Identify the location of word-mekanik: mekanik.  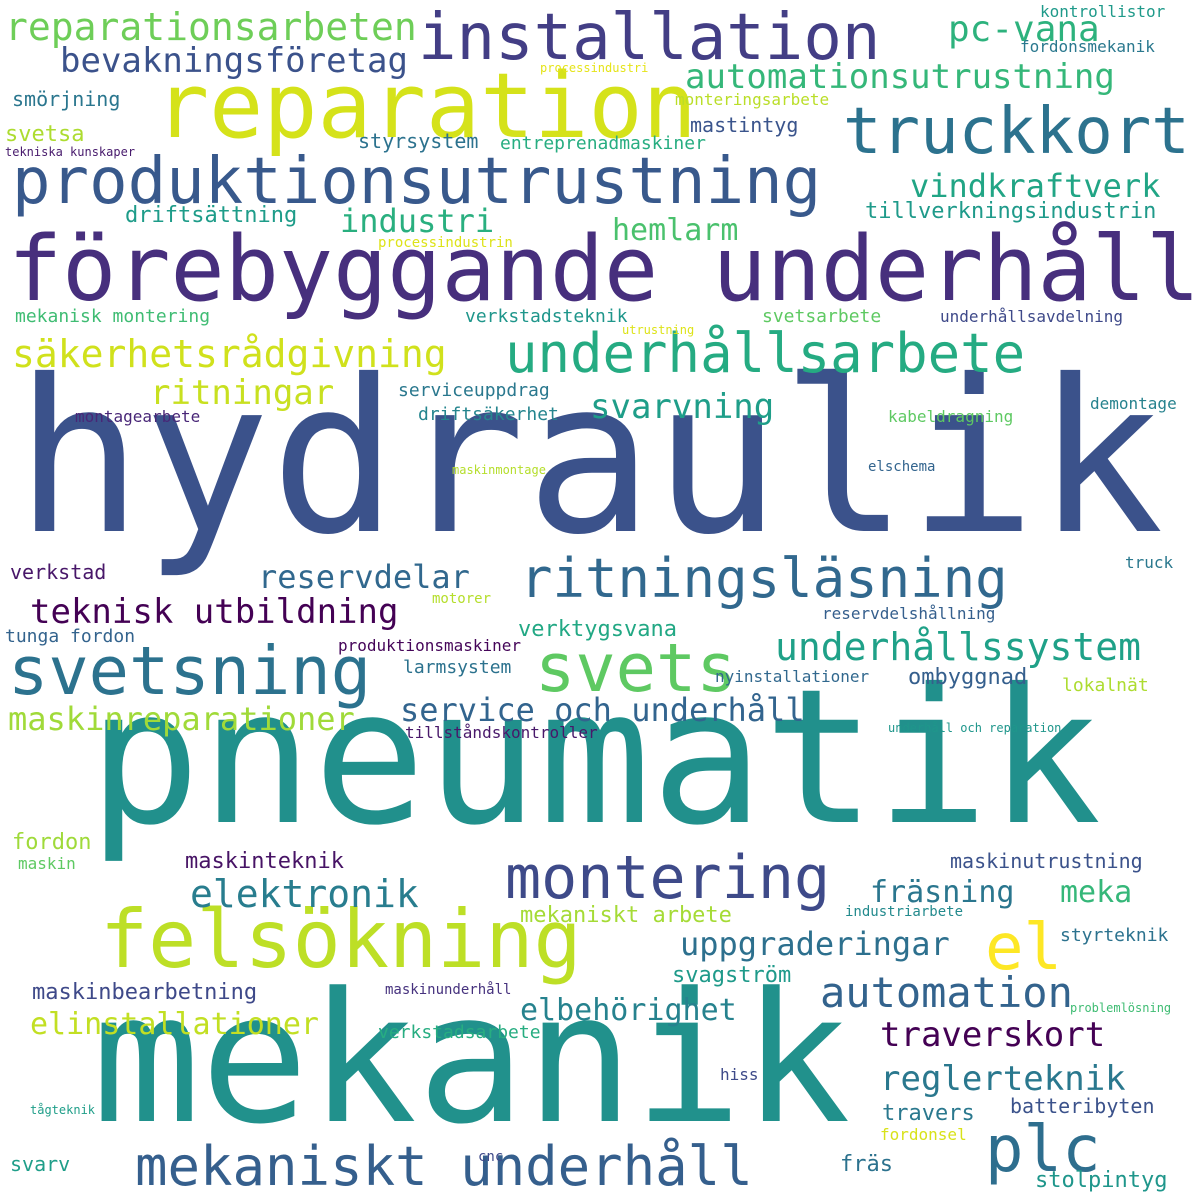
(471, 1059).